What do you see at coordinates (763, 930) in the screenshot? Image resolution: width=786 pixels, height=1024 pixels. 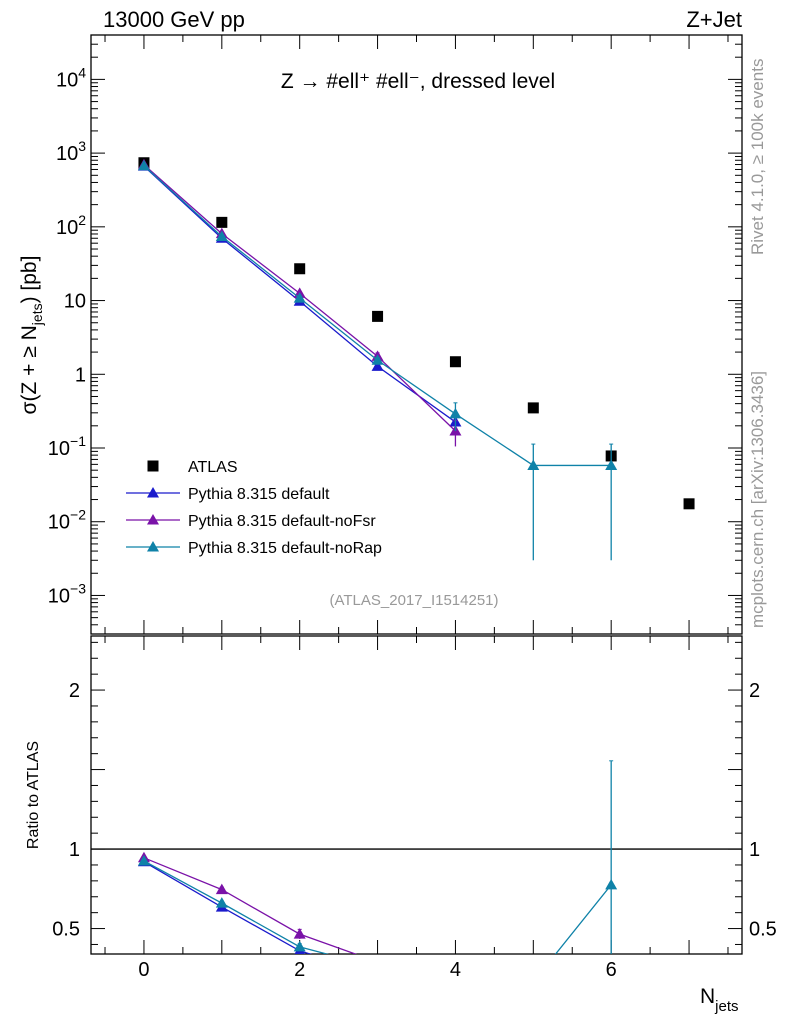 I see `ratio-y-tick-label-right: 0.5` at bounding box center [763, 930].